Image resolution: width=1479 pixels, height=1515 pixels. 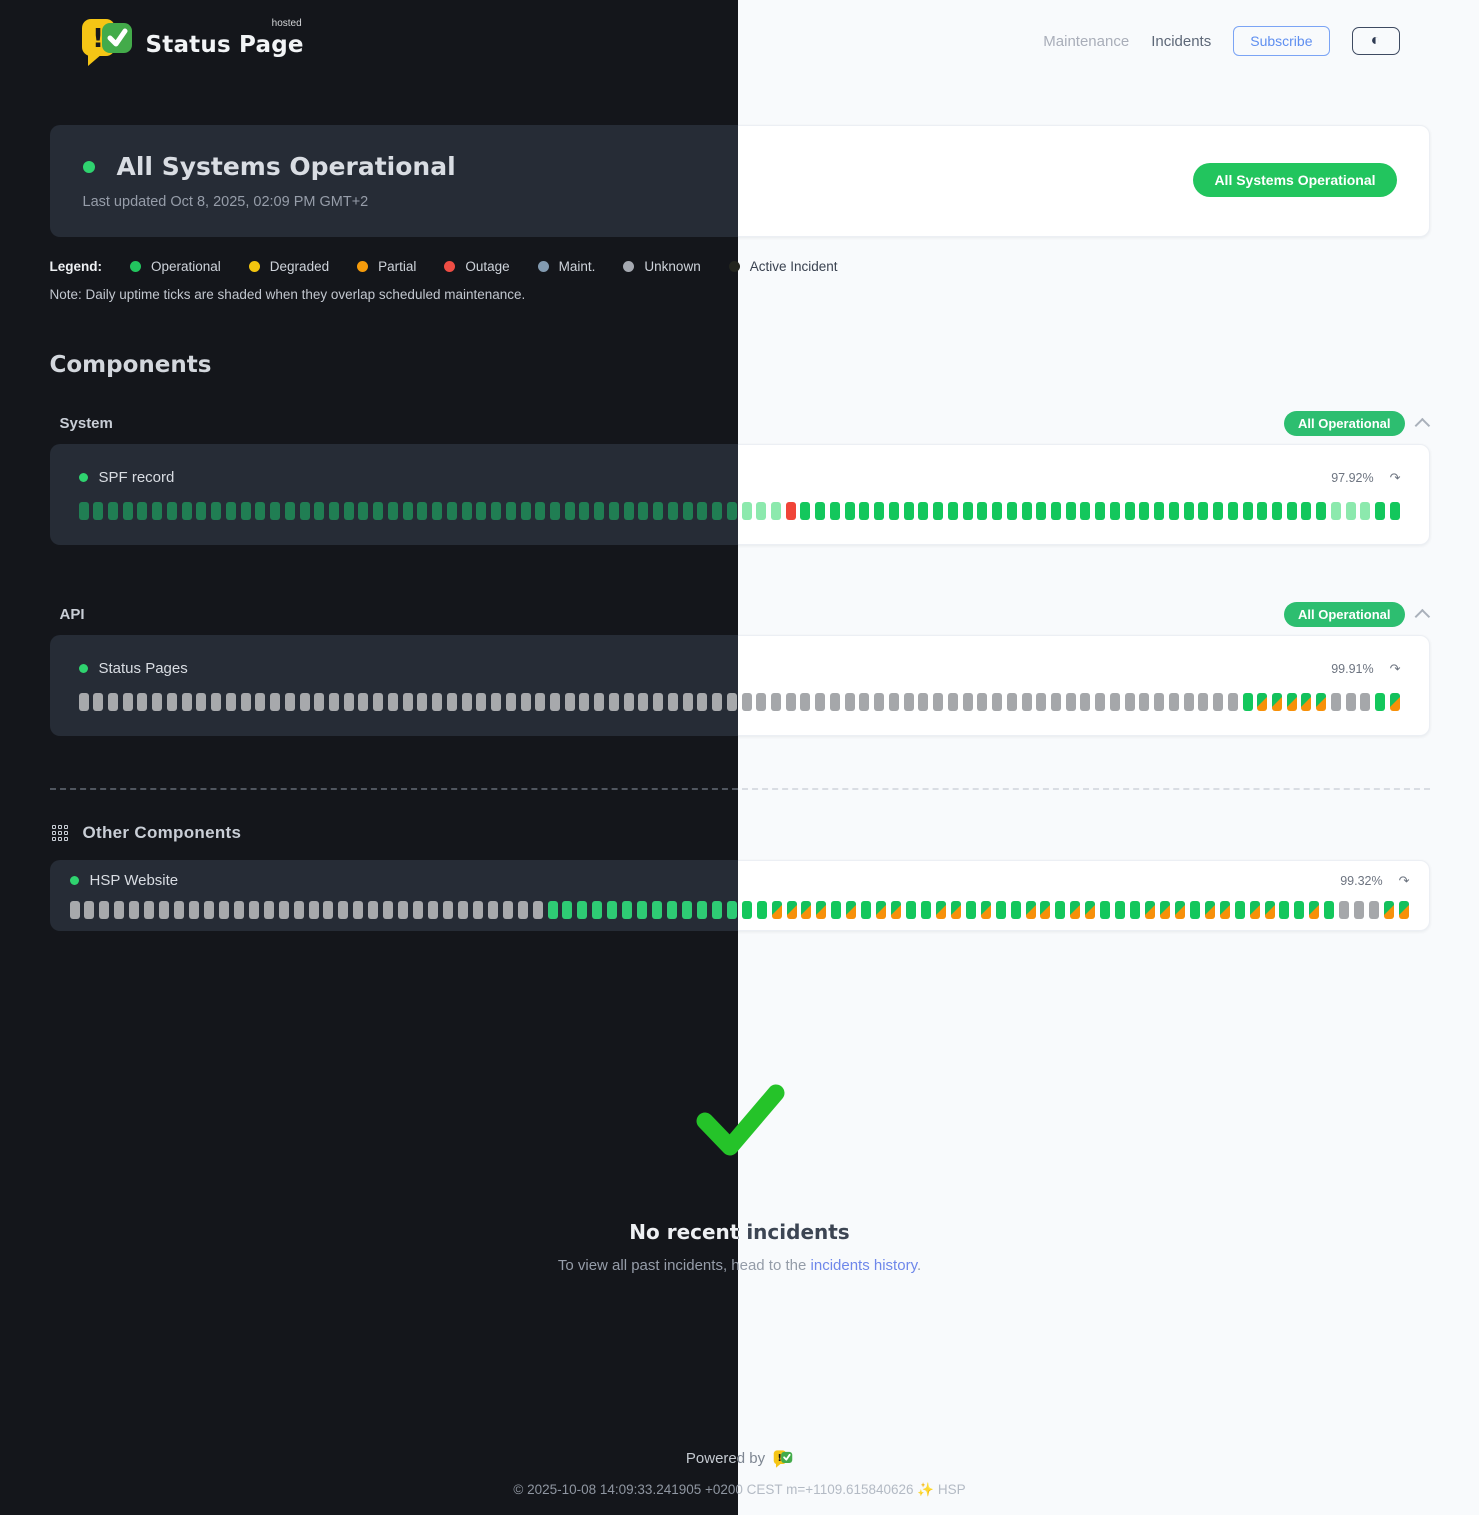 I want to click on incidents-history-link: incidents history, so click(x=863, y=1265).